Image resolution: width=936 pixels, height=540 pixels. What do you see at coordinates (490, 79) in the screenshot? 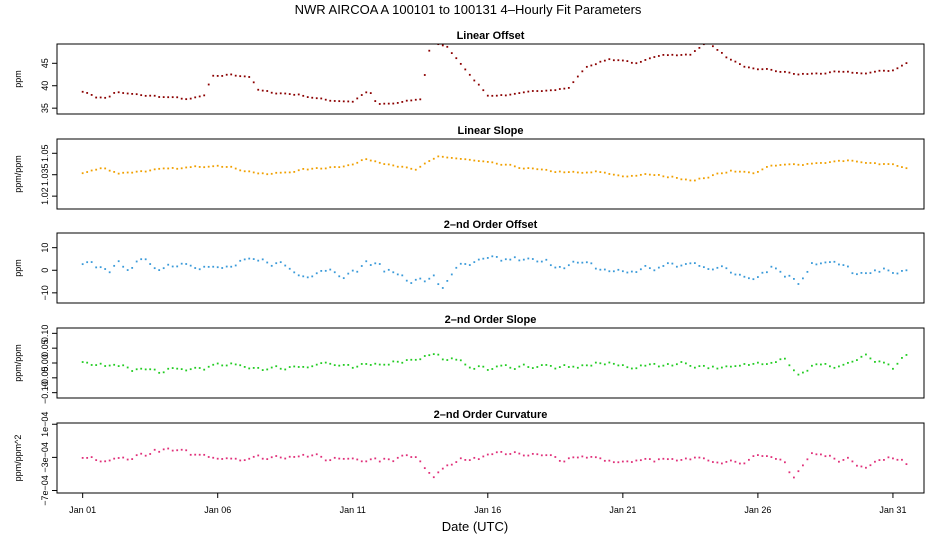
I see `plot-frame-linear-offset` at bounding box center [490, 79].